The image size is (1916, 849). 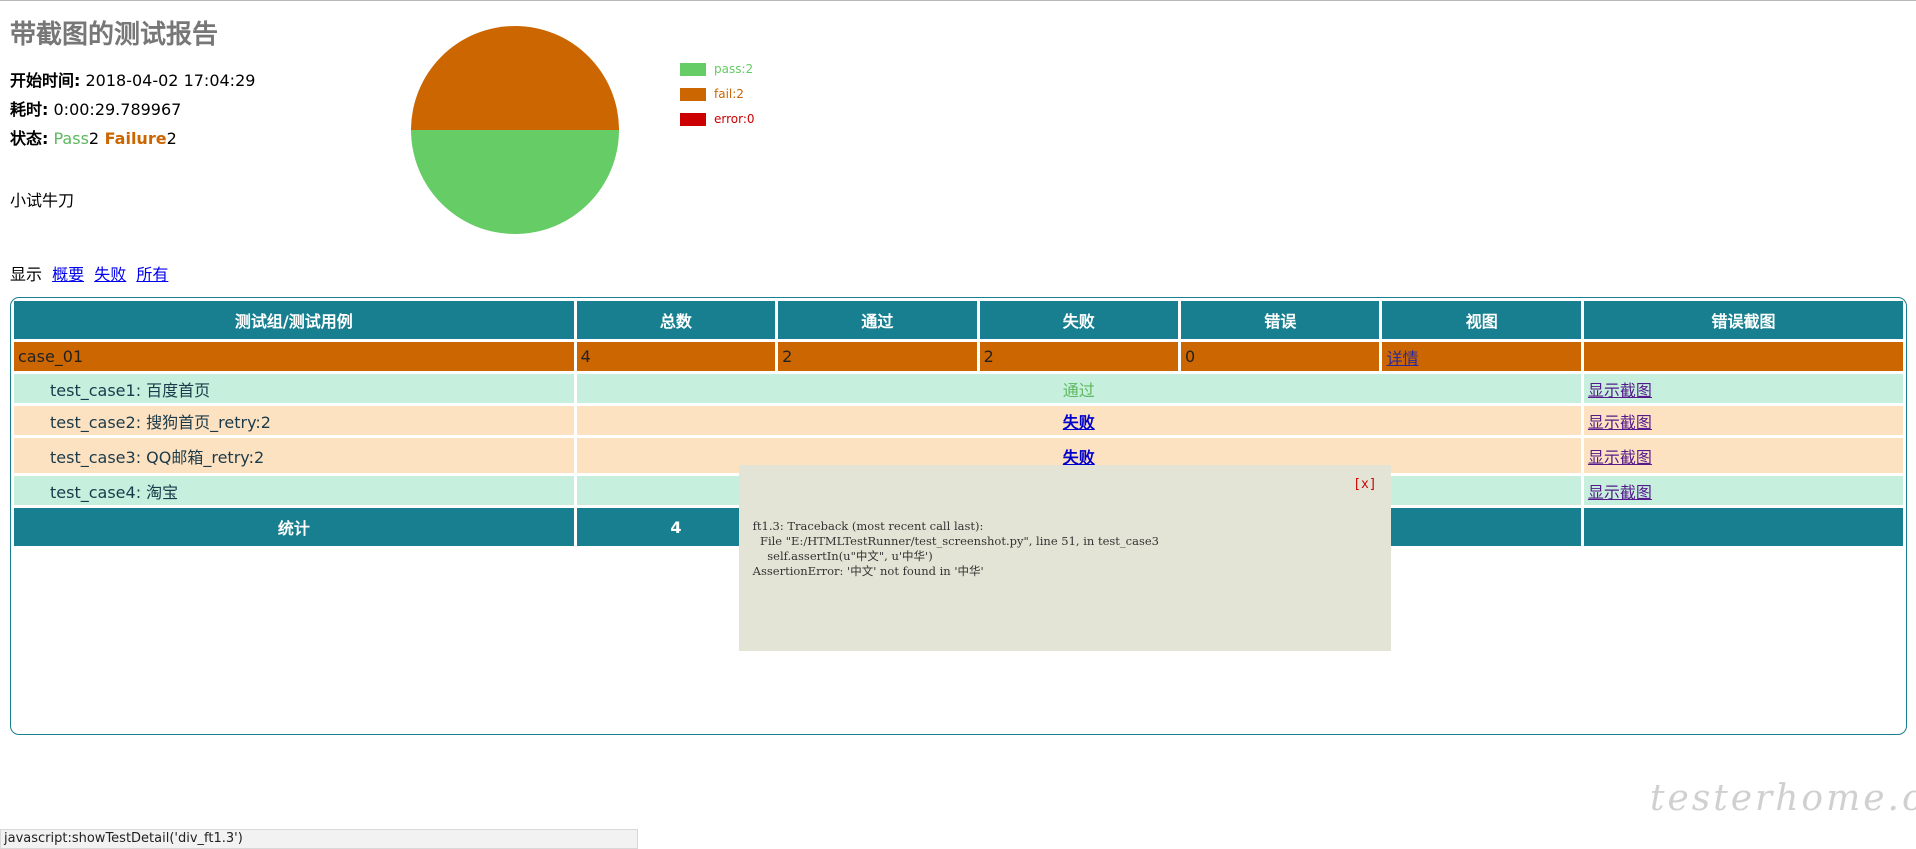 I want to click on report-title: 带截图的测试报告, so click(x=114, y=35).